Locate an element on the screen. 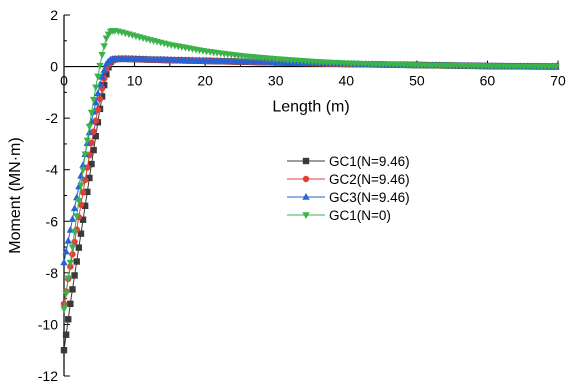  legend-label: GC1(N=9.46) is located at coordinates (369, 161).